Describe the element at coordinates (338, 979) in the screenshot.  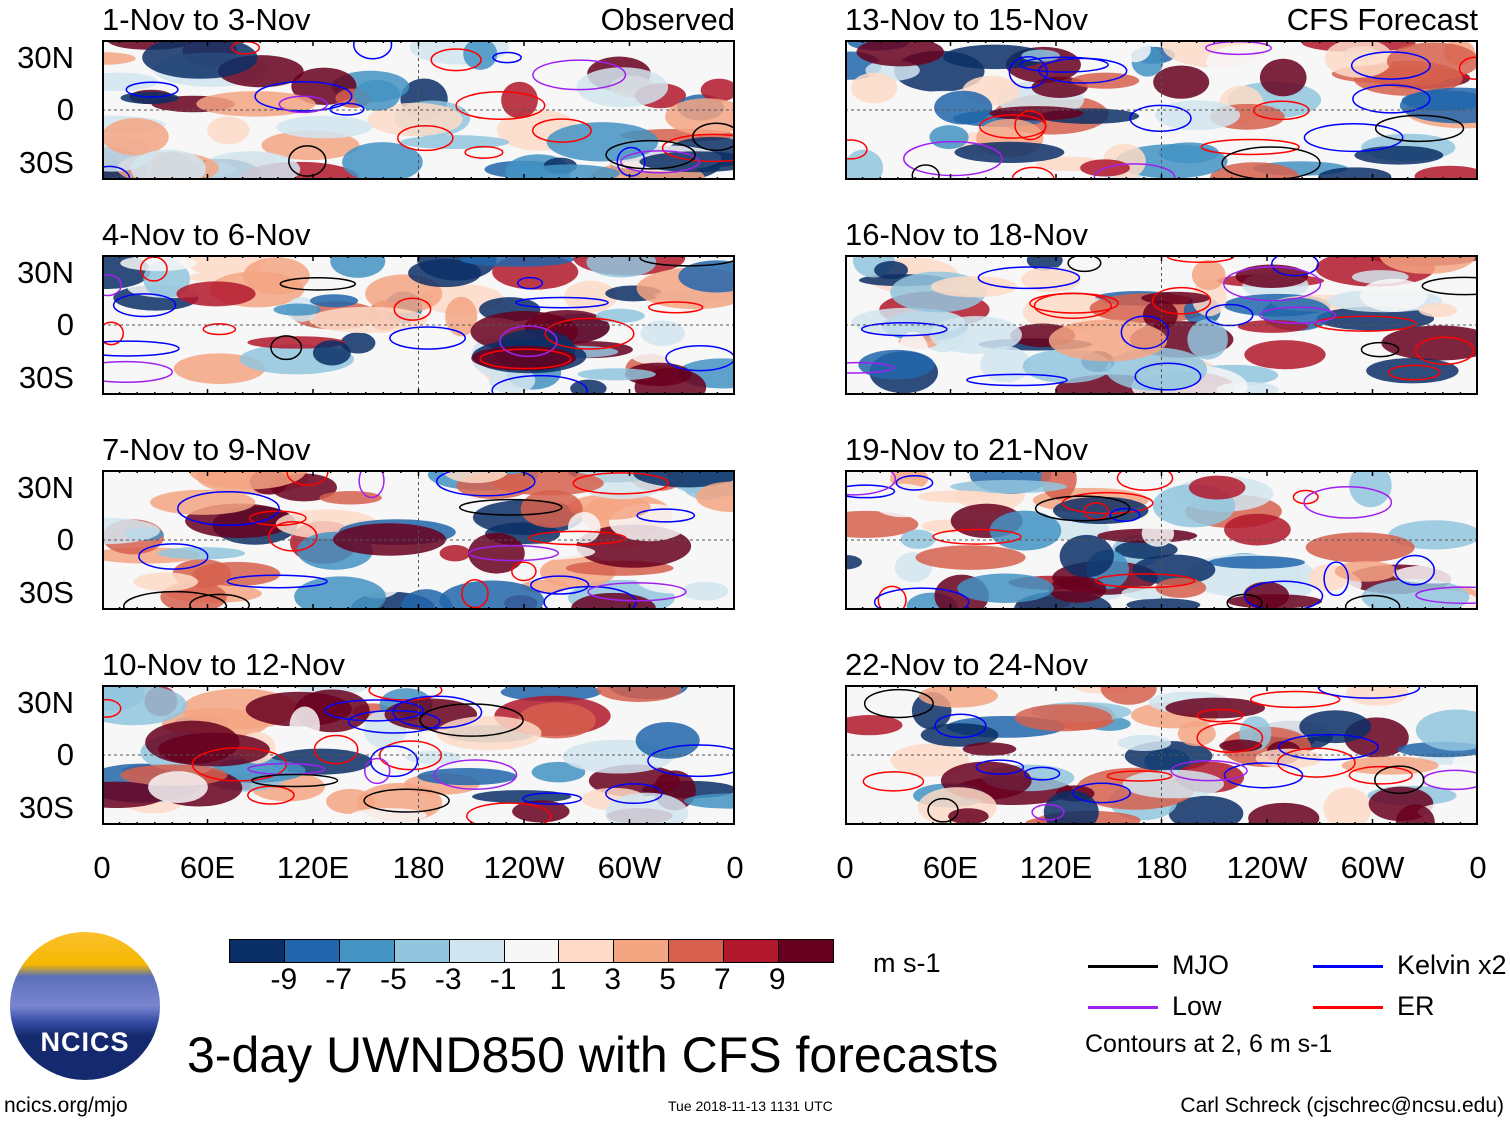
I see `colorbar-label: -7` at that location.